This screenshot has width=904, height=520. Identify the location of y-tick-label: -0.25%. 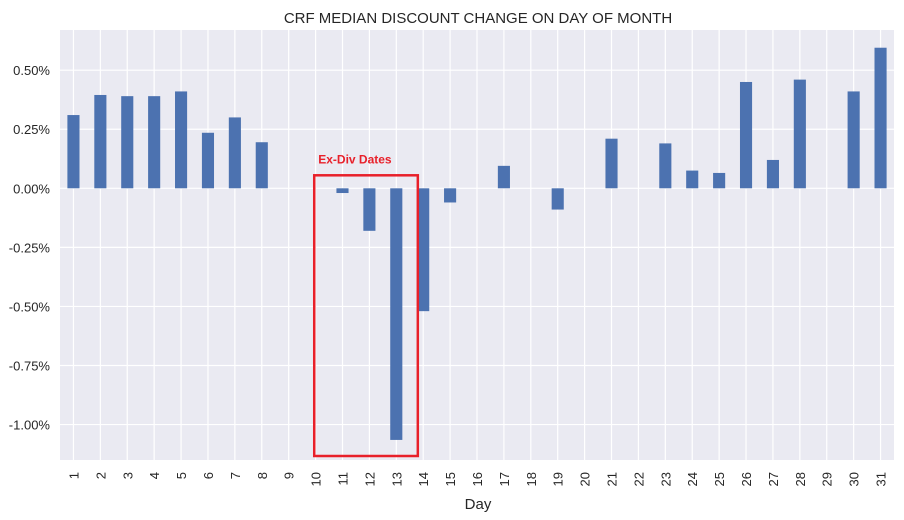
(30, 247).